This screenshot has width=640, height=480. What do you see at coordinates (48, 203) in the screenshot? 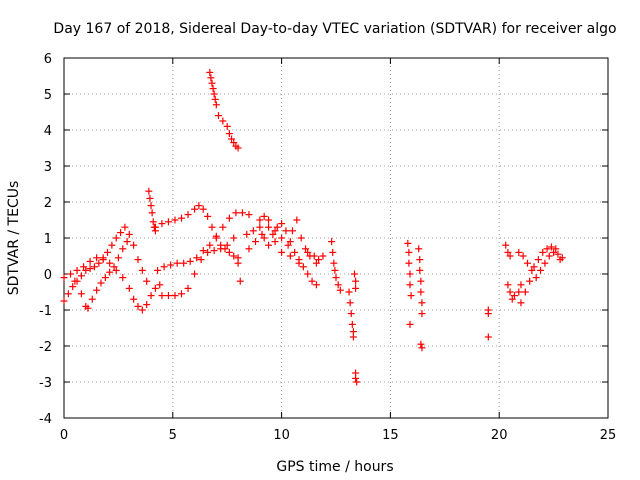
I see `y-tick-label: 2` at bounding box center [48, 203].